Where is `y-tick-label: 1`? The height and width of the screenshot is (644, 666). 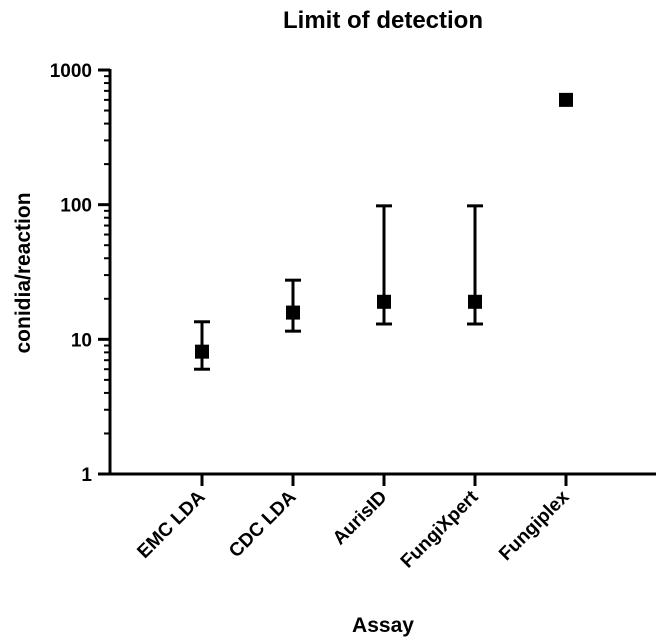 y-tick-label: 1 is located at coordinates (86, 475).